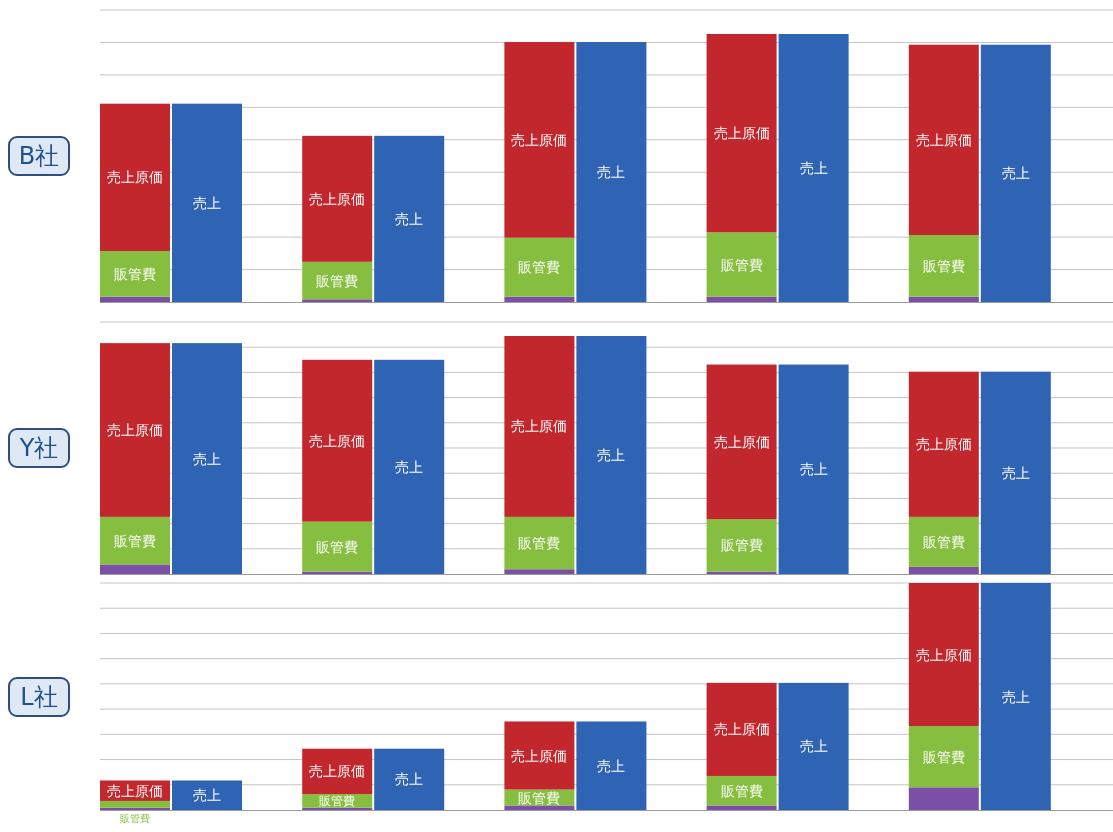 The image size is (1113, 832). I want to click on text: B社, so click(39, 156).